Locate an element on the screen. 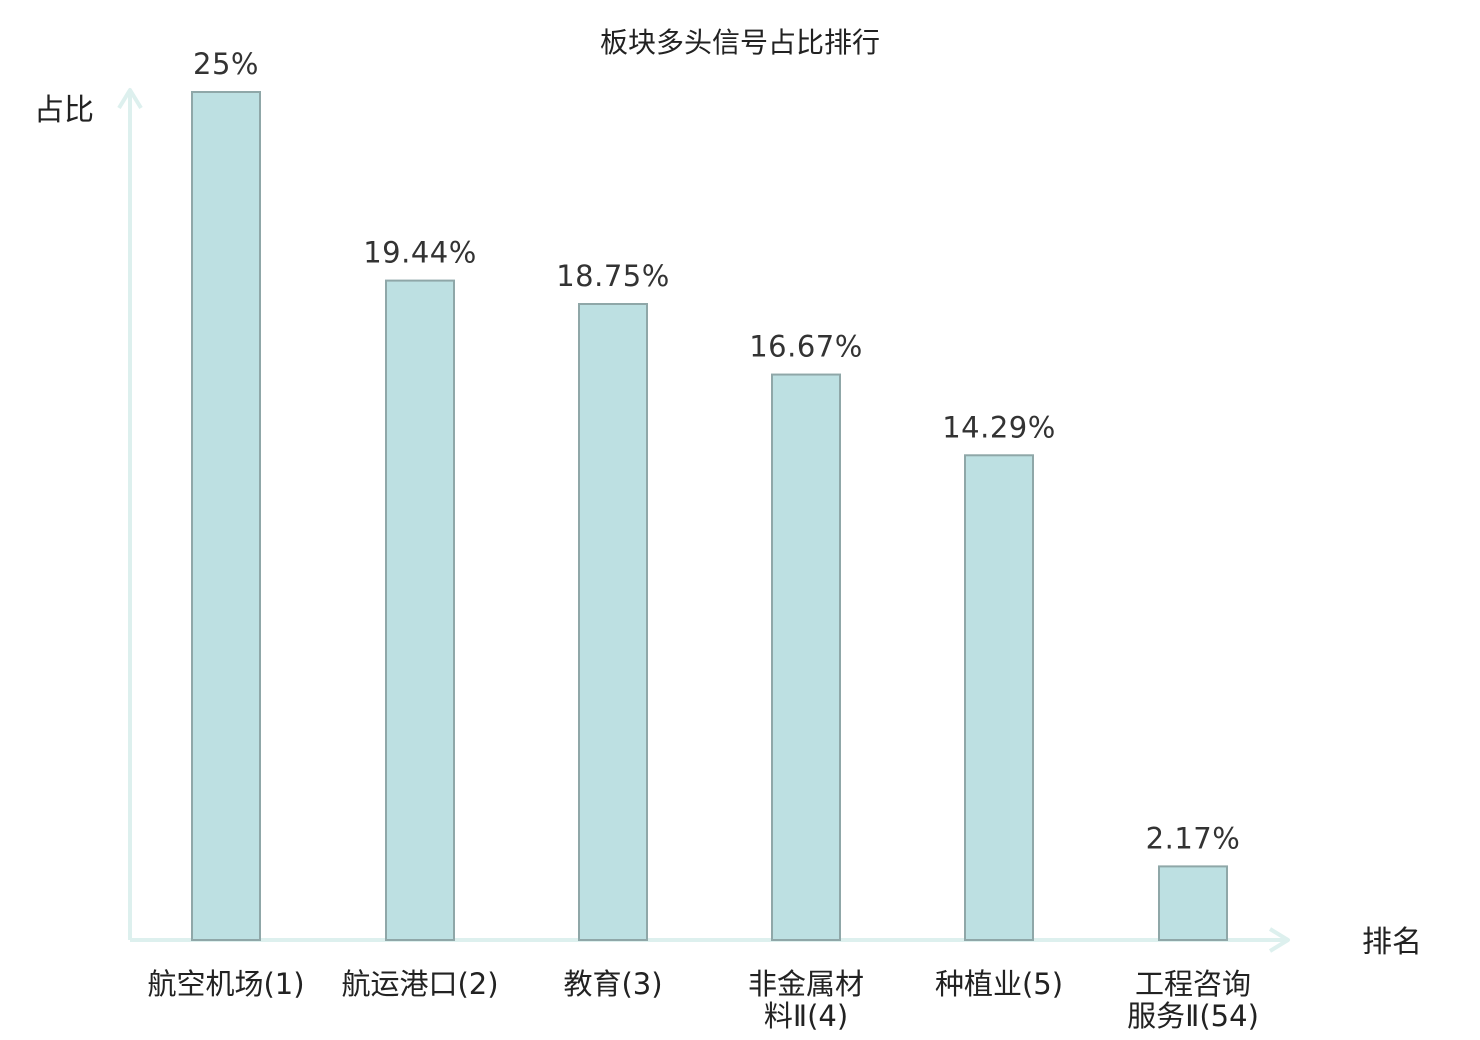 The image size is (1480, 1040). category-label-4-suffix: (5) is located at coordinates (1042, 984).